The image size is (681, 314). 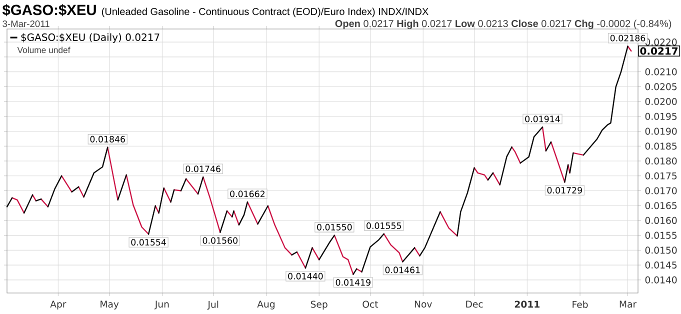 What do you see at coordinates (265, 305) in the screenshot?
I see `x-tick-label: Aug` at bounding box center [265, 305].